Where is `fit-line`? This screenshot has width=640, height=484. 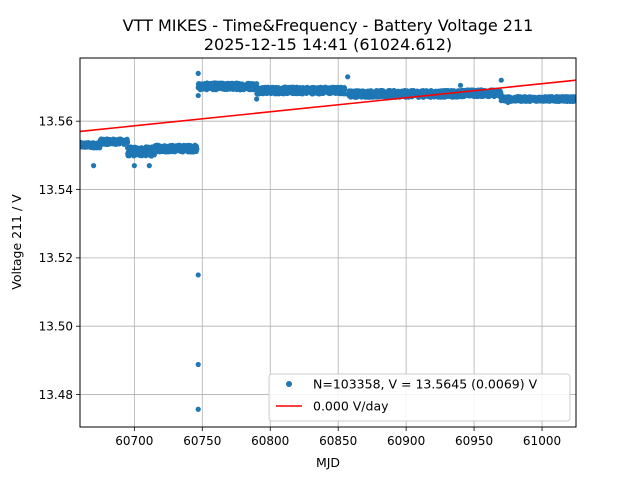 fit-line is located at coordinates (328, 106).